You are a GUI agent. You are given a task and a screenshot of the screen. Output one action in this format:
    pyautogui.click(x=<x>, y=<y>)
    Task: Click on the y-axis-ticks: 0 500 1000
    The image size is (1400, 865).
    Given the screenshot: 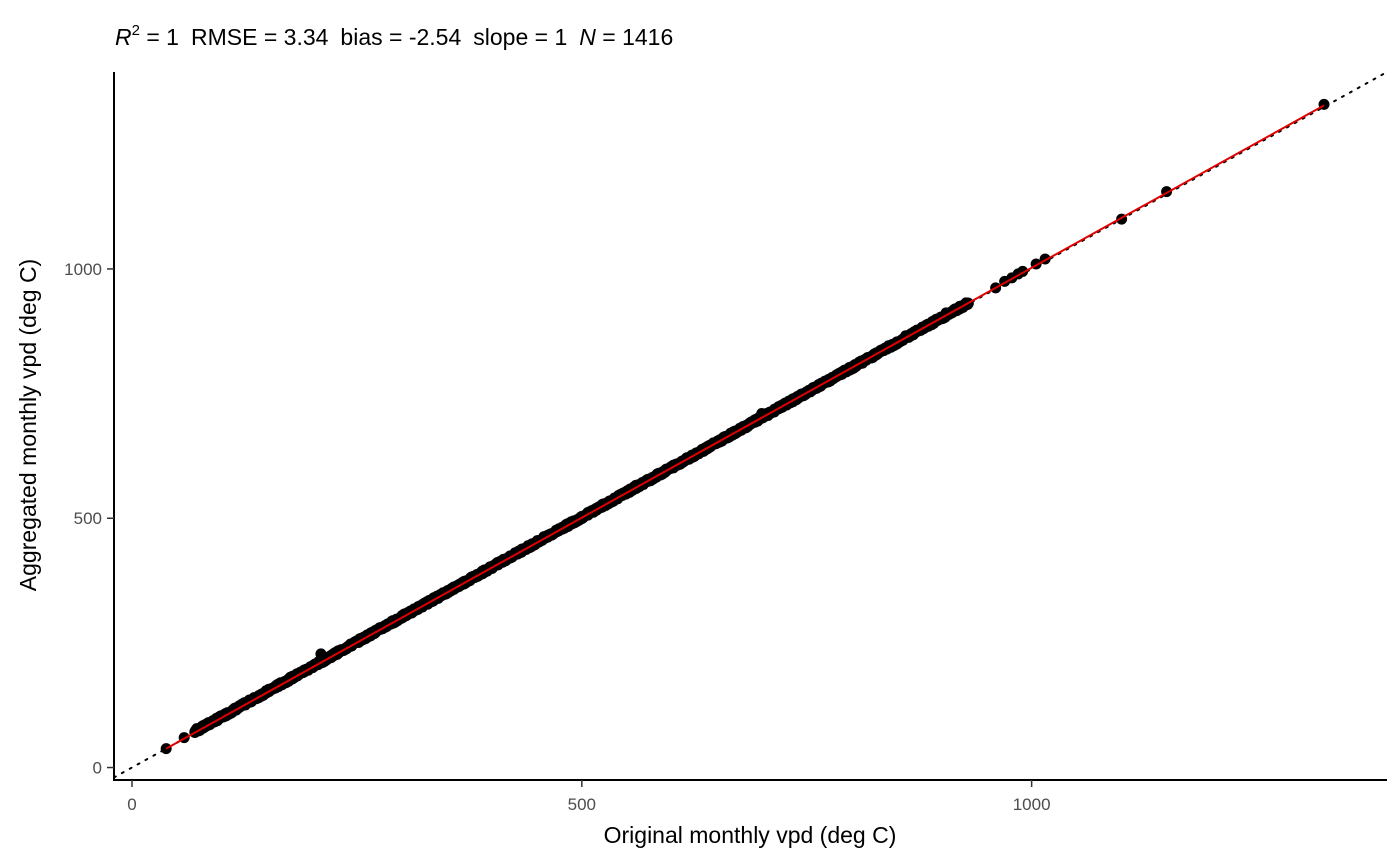 What is the action you would take?
    pyautogui.click(x=89, y=519)
    